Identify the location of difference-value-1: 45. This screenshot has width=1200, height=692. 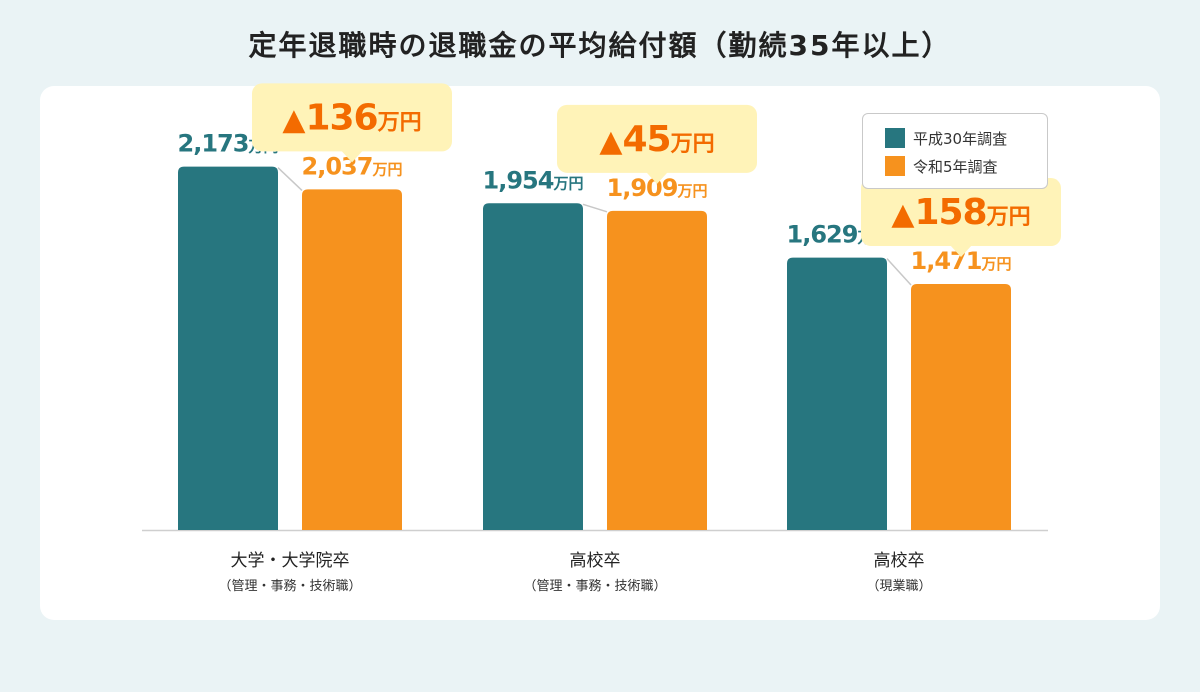
(646, 139).